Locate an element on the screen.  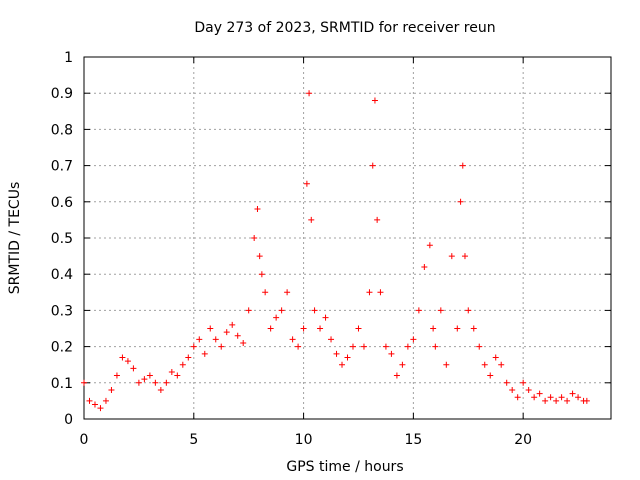
y-tick-label: 0.8 is located at coordinates (62, 130).